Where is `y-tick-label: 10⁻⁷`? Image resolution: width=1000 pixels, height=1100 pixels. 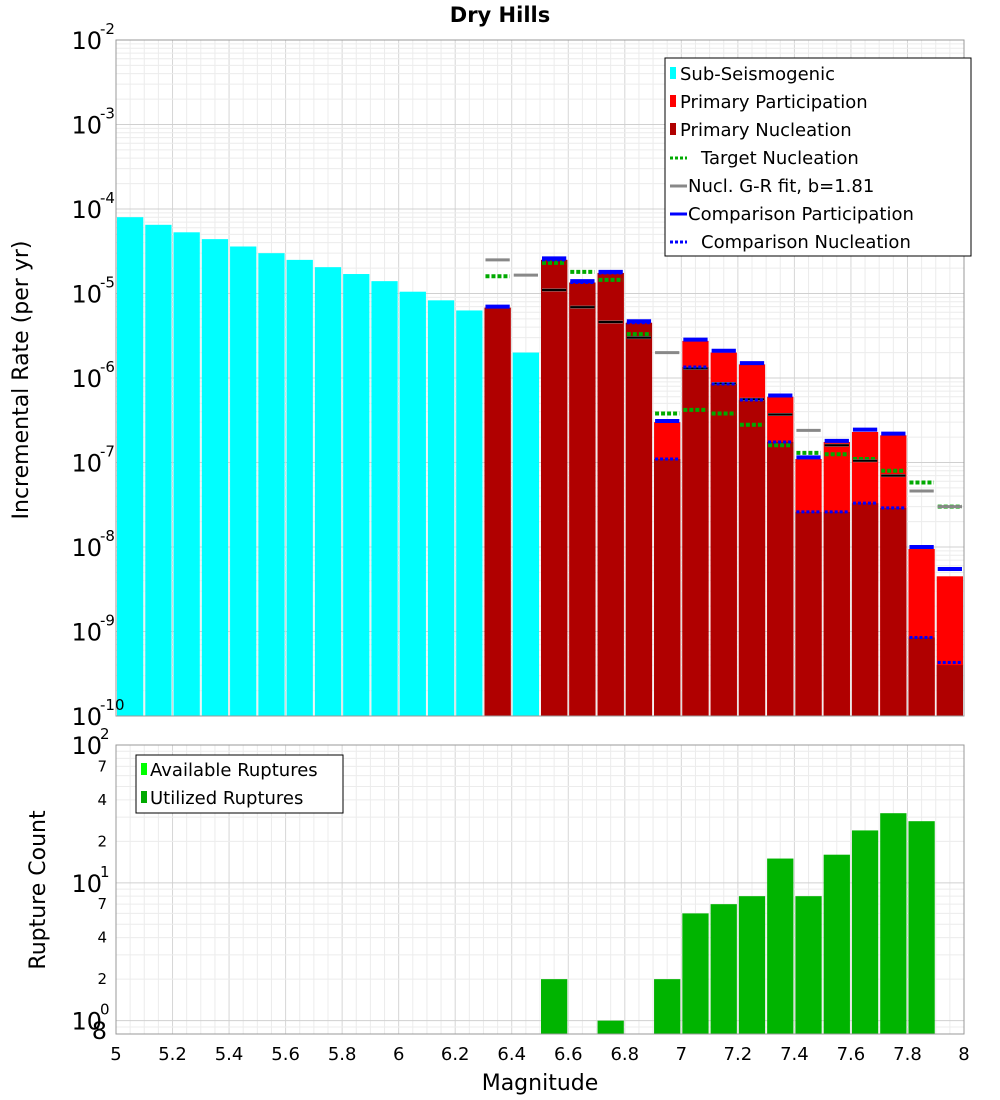
y-tick-label: 10⁻⁷ is located at coordinates (93, 460).